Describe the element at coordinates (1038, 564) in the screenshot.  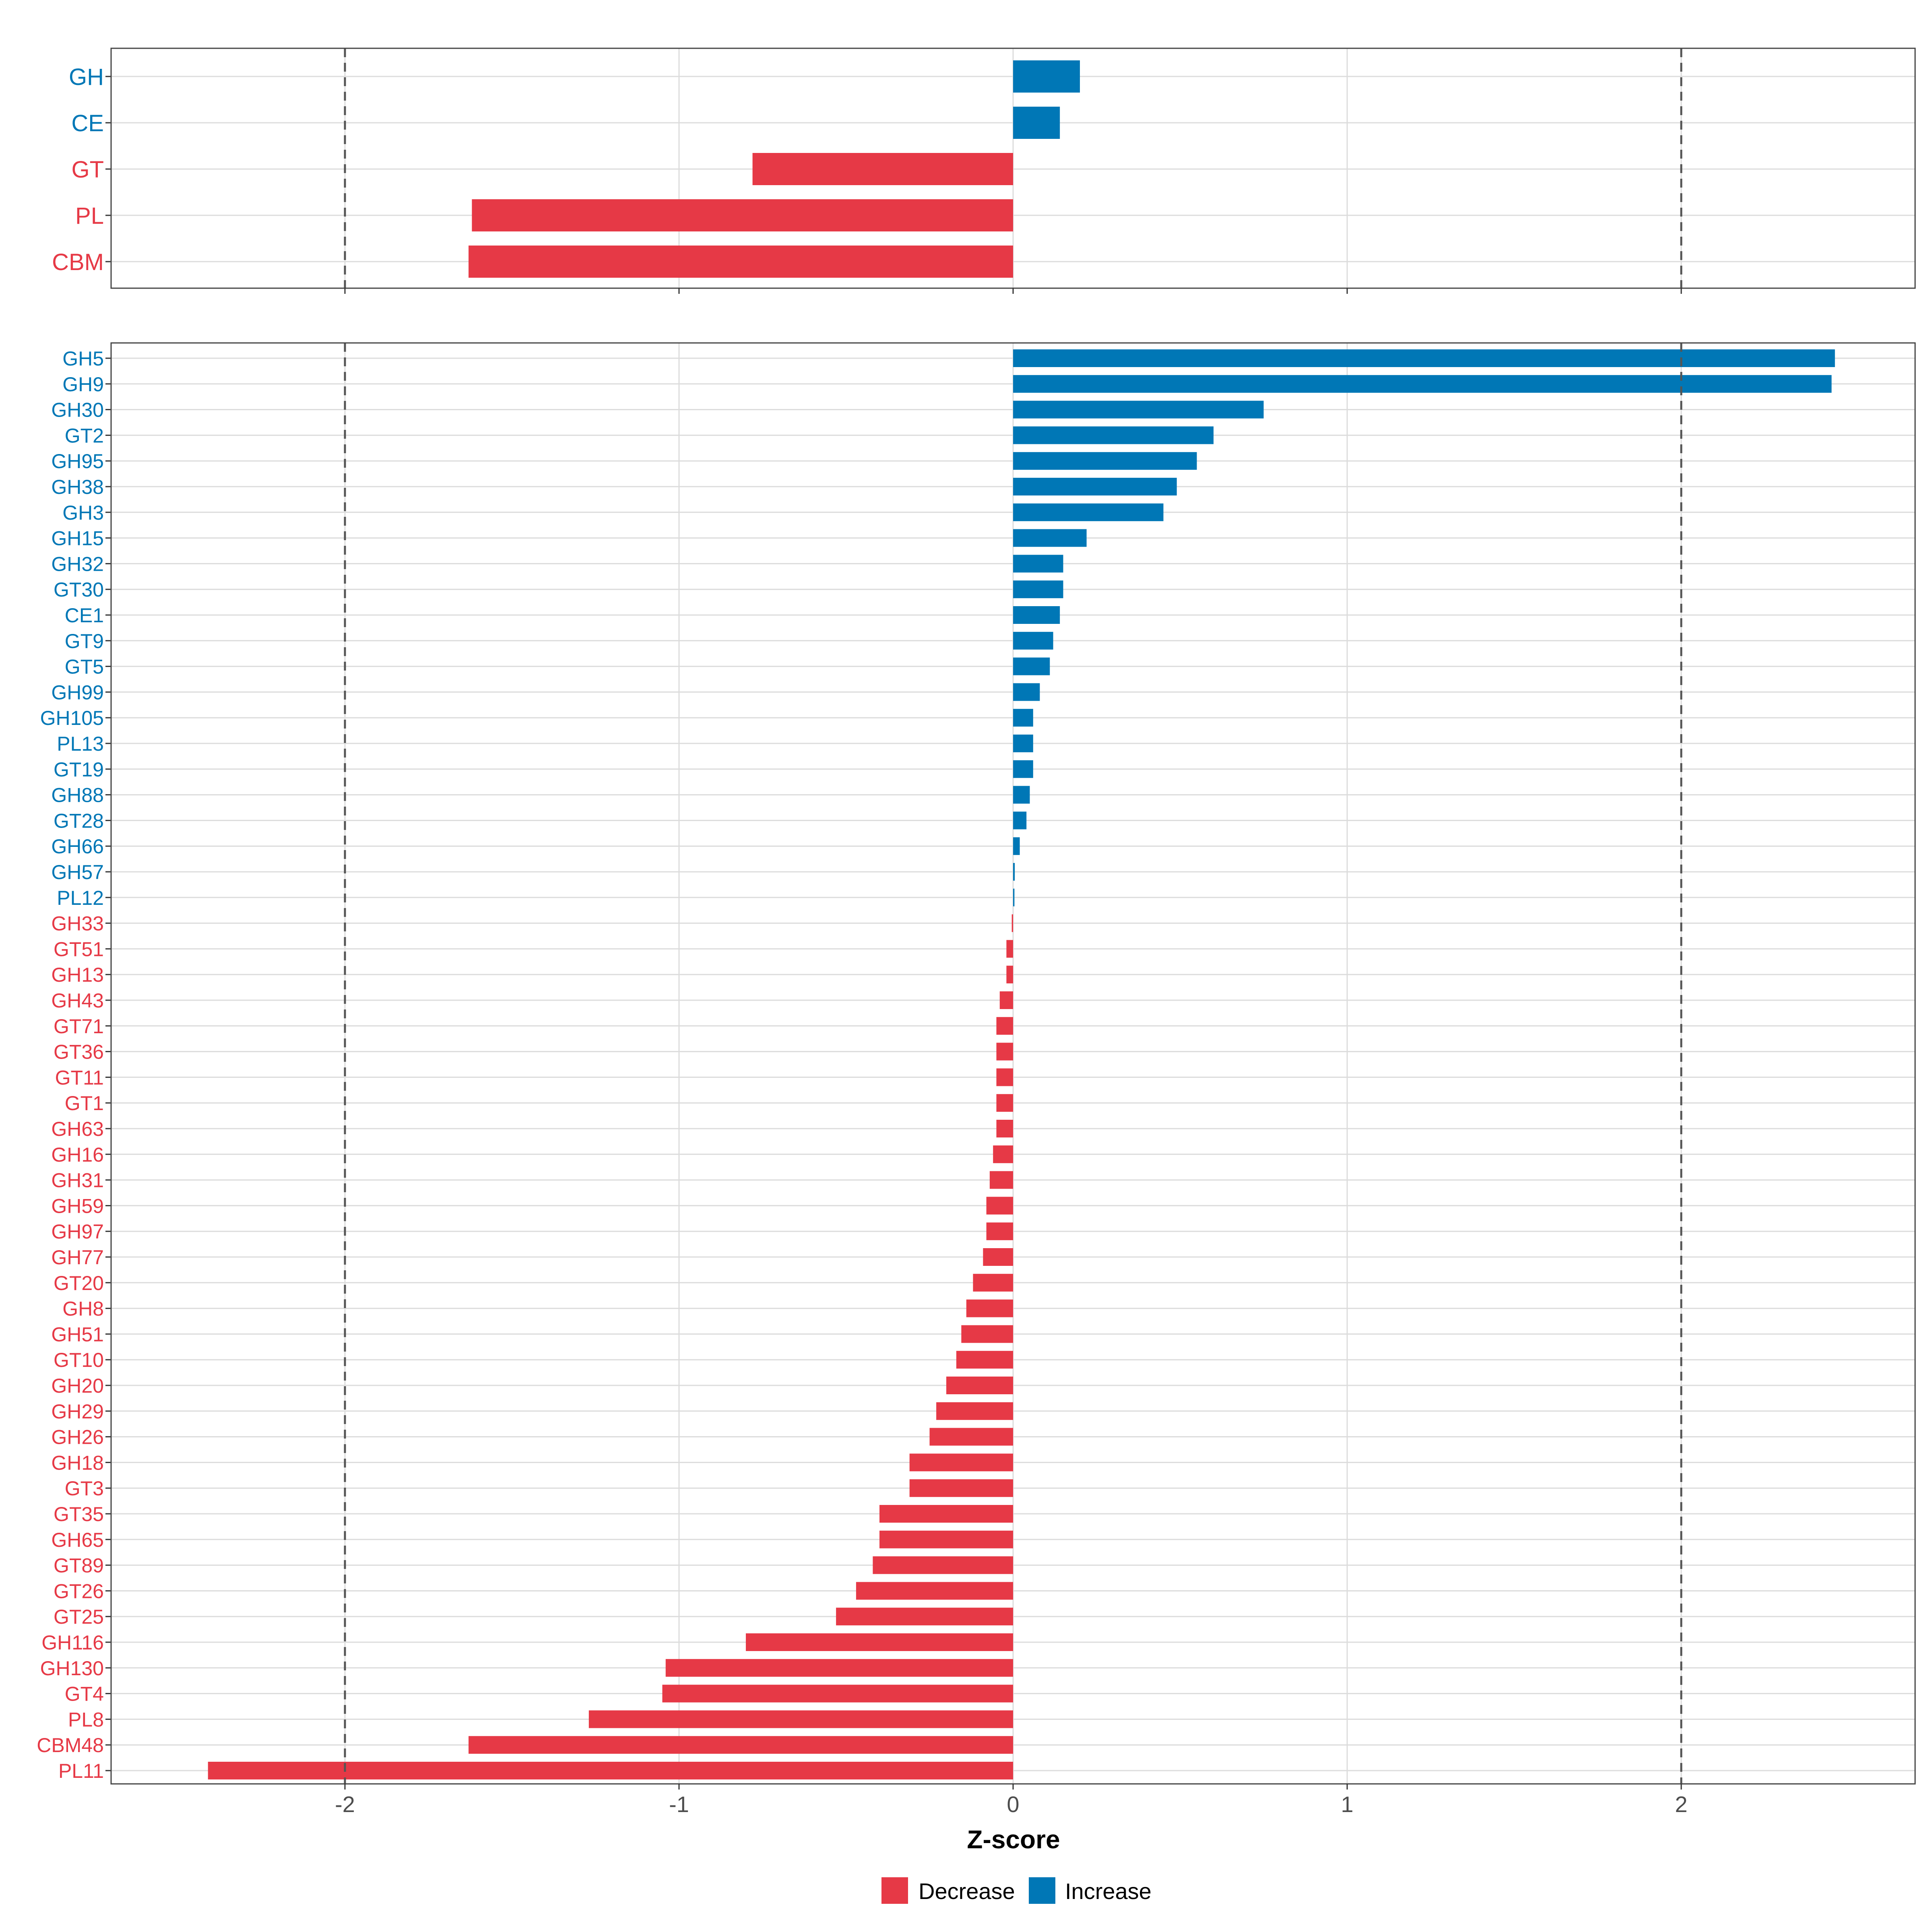
I see `bar-gh32` at that location.